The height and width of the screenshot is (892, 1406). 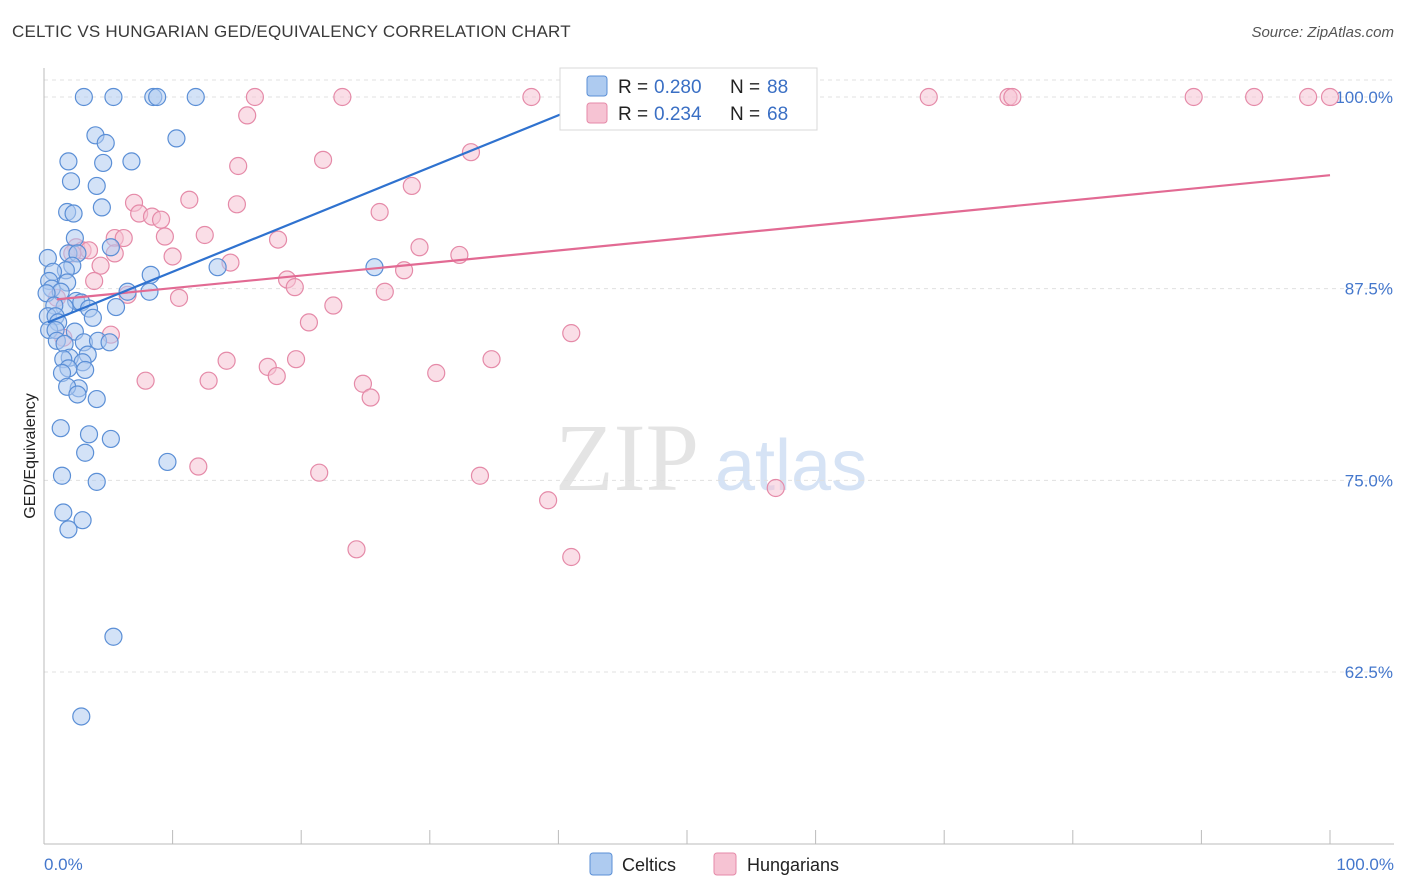 I want to click on bottom-legend-celtics: Celtics, so click(x=649, y=865).